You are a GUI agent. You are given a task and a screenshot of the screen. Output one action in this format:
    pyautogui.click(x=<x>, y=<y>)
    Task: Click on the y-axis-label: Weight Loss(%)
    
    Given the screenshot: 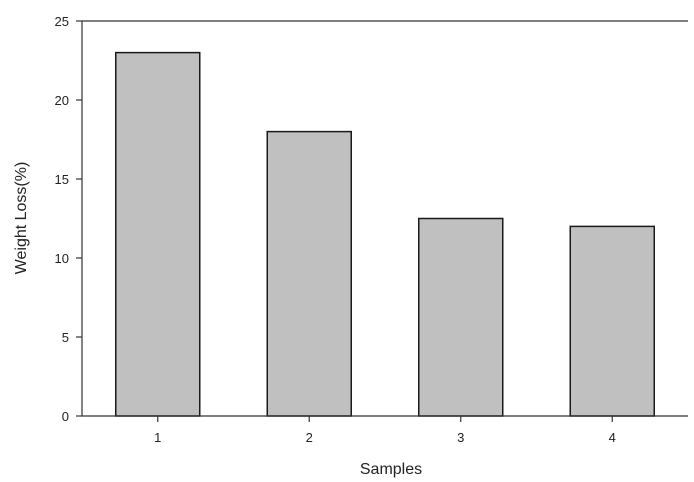 What is the action you would take?
    pyautogui.click(x=21, y=218)
    